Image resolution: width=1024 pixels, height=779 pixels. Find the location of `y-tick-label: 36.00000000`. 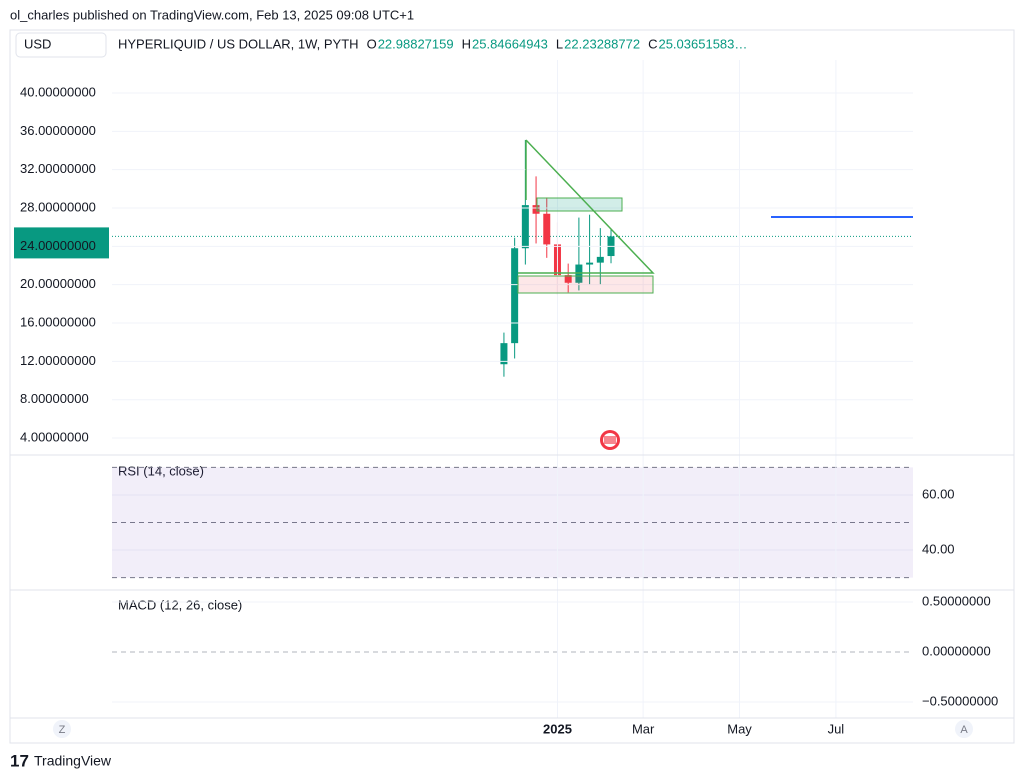

y-tick-label: 36.00000000 is located at coordinates (58, 130).